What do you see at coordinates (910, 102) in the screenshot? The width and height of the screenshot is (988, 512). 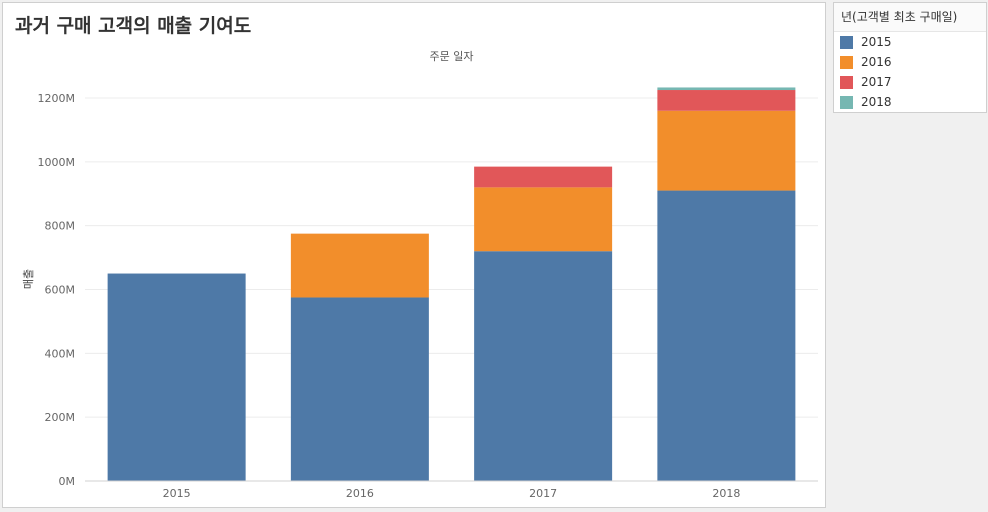 I see `legend-item-2018: 2018` at bounding box center [910, 102].